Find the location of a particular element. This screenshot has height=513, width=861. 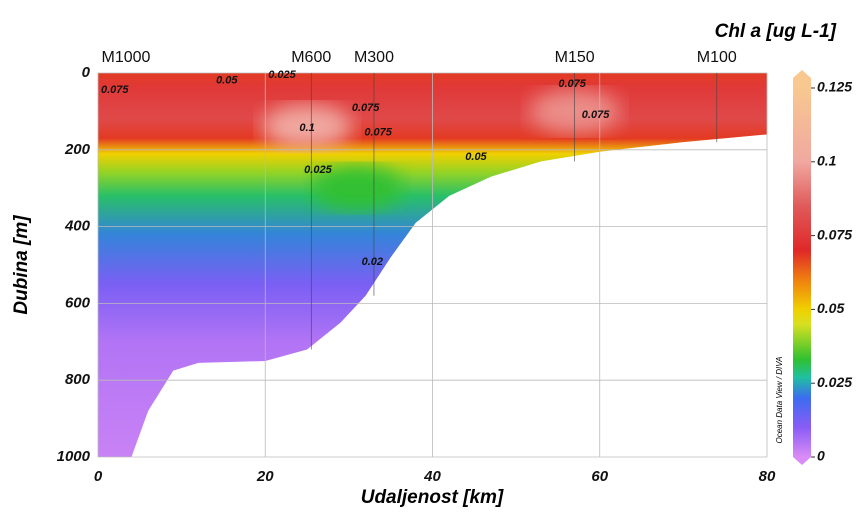

y-tick-label: 800 is located at coordinates (78, 379).